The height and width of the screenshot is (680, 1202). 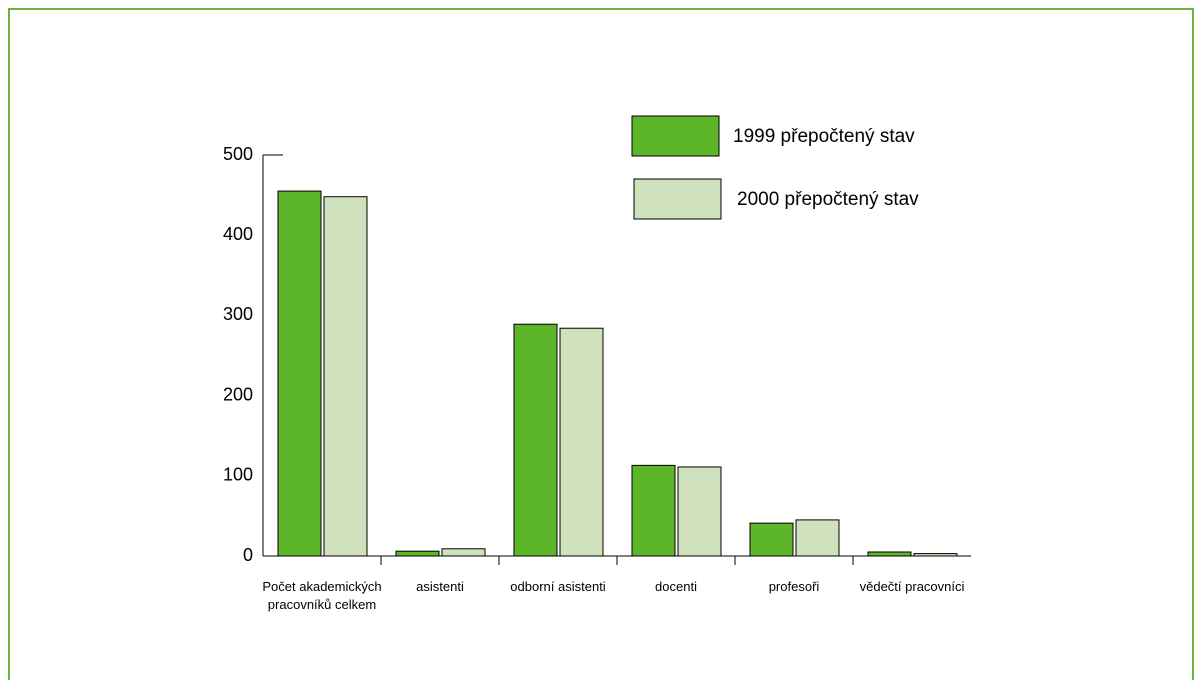 What do you see at coordinates (248, 555) in the screenshot?
I see `y-tick-label: 0` at bounding box center [248, 555].